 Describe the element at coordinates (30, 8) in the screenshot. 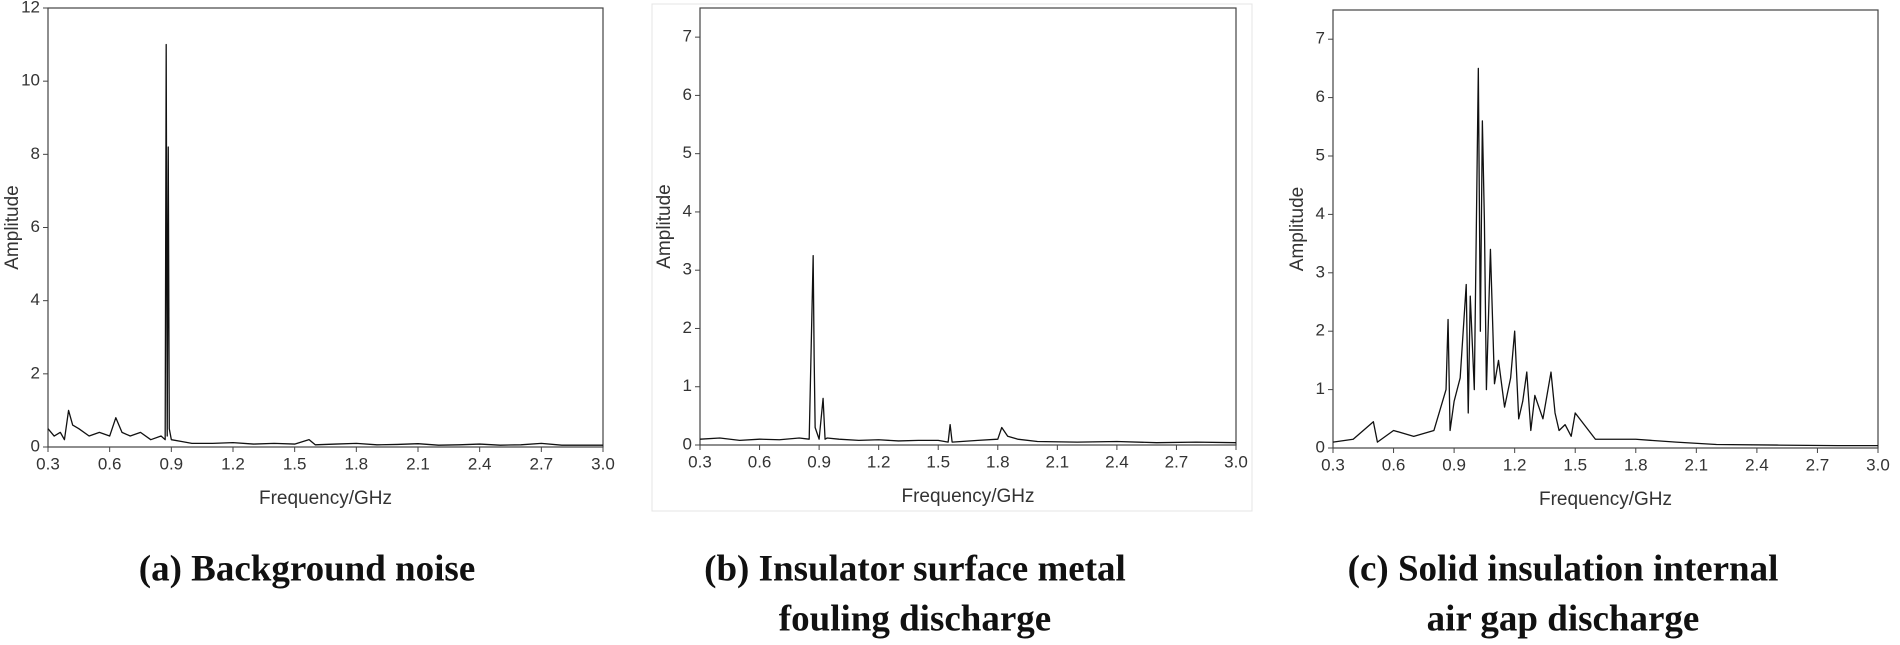

I see `y-tick-label: 12` at that location.